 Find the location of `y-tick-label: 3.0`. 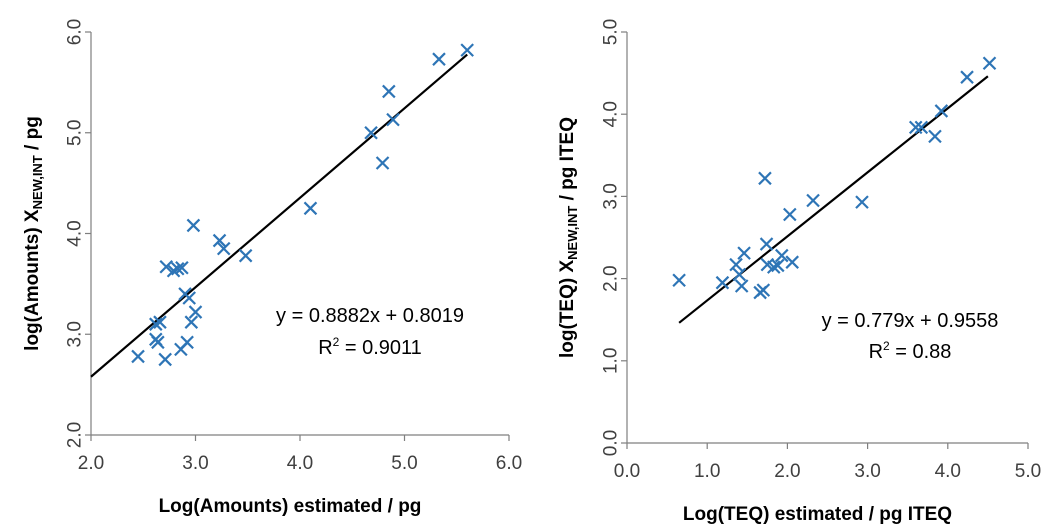

y-tick-label: 3.0 is located at coordinates (611, 196).